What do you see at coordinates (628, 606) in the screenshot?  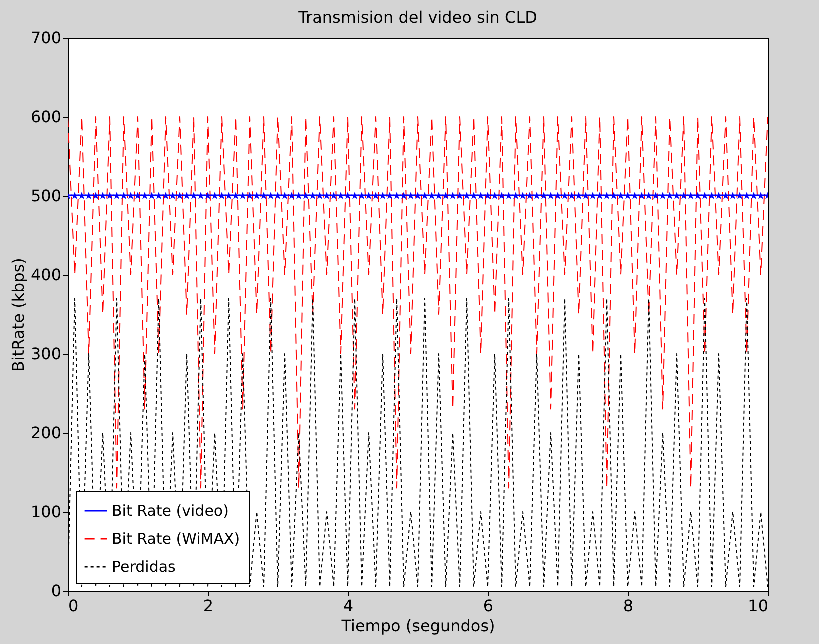 I see `x-tick-label: 8` at bounding box center [628, 606].